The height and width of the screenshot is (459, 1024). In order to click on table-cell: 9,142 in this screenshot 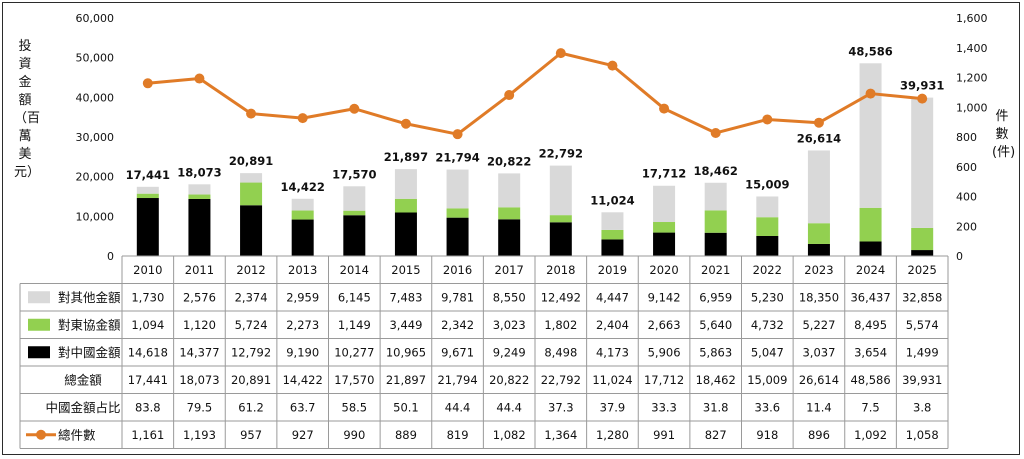, I will do `click(664, 297)`.